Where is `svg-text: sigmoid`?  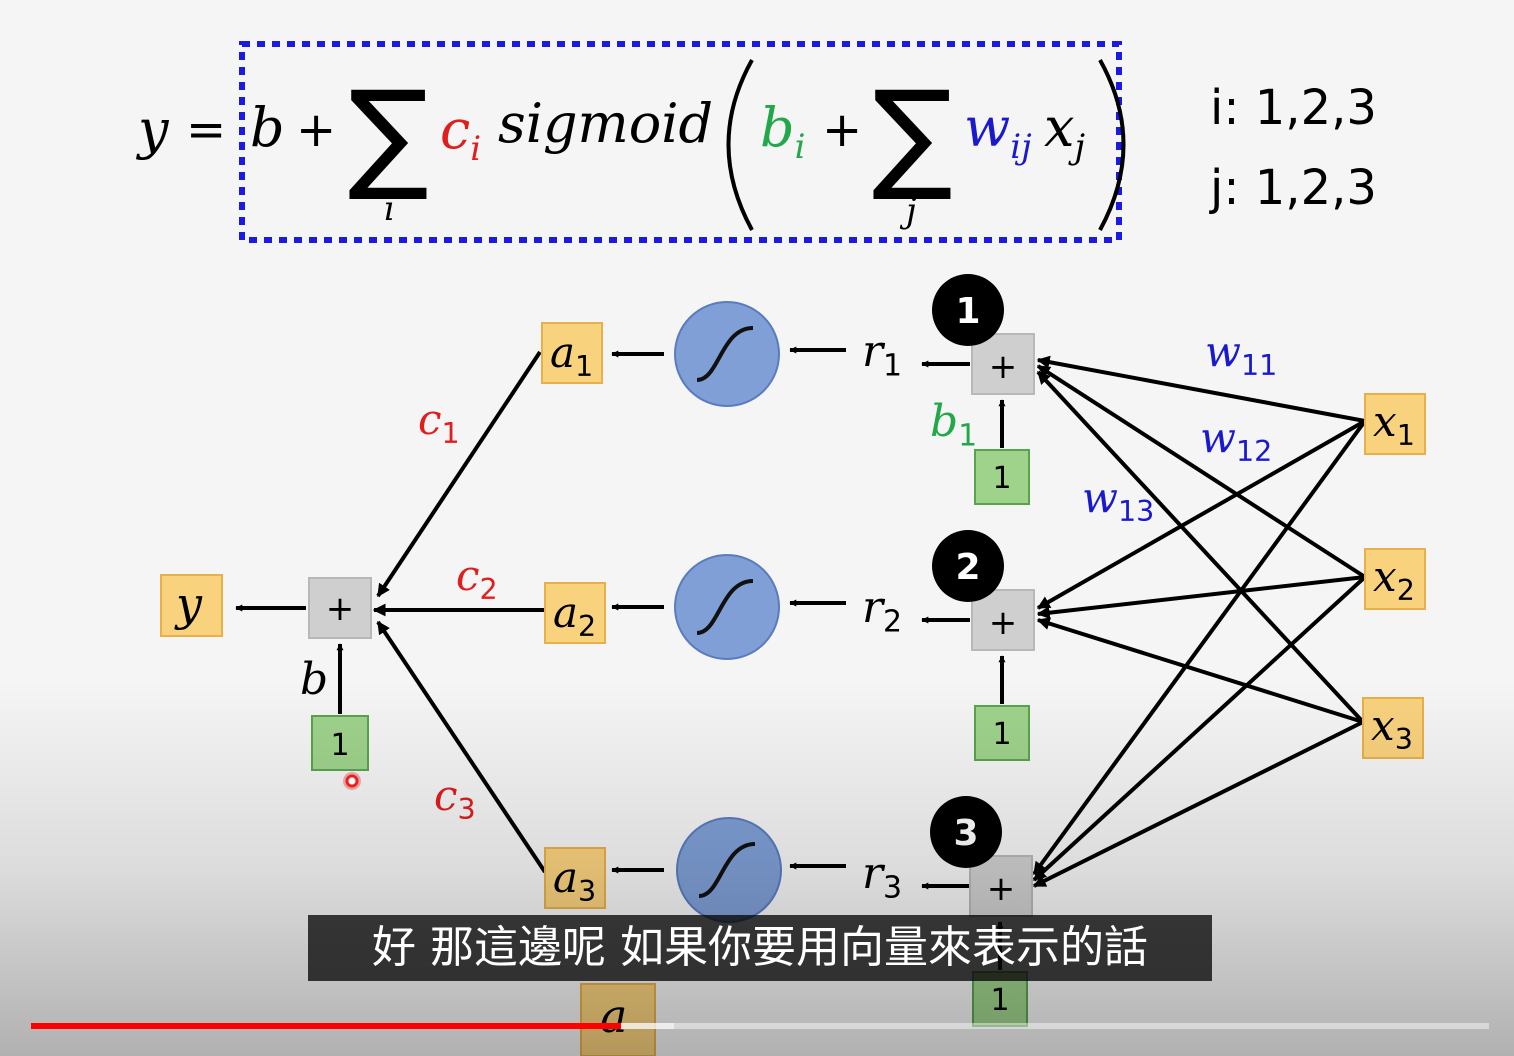
svg-text: sigmoid is located at coordinates (605, 123).